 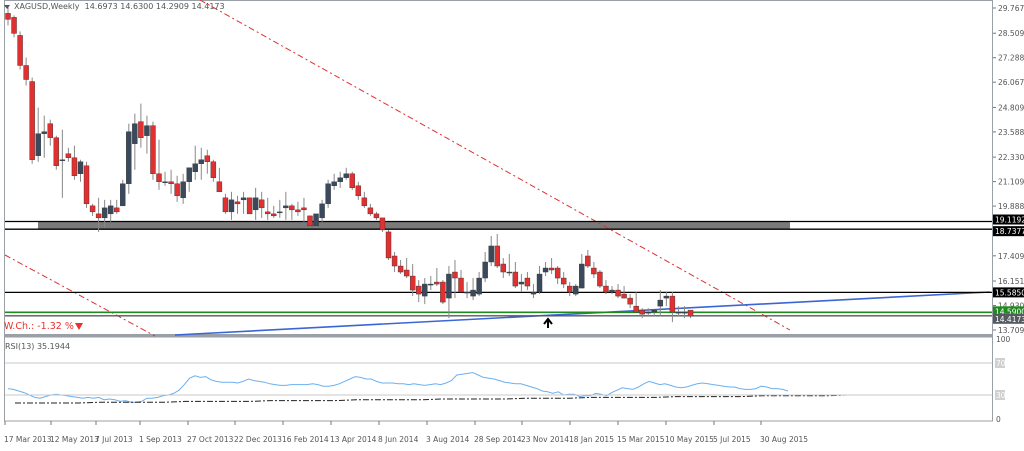 I want to click on rsi-axis-label: 70, so click(x=1001, y=363).